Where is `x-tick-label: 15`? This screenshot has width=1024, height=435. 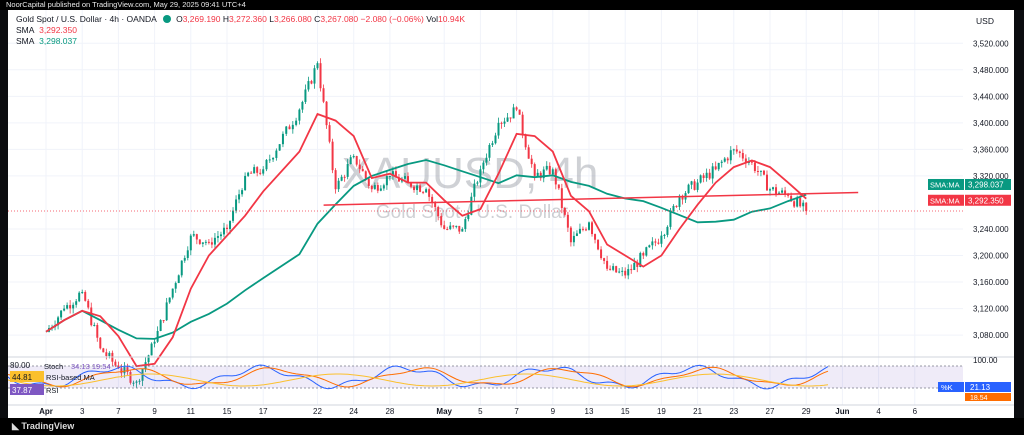 x-tick-label: 15 is located at coordinates (227, 411).